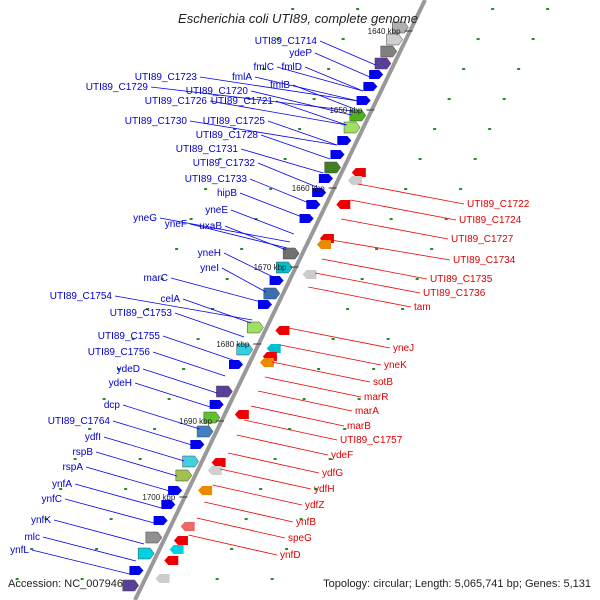 The height and width of the screenshot is (600, 600). I want to click on kbp-label: 1660 kbp, so click(308, 188).